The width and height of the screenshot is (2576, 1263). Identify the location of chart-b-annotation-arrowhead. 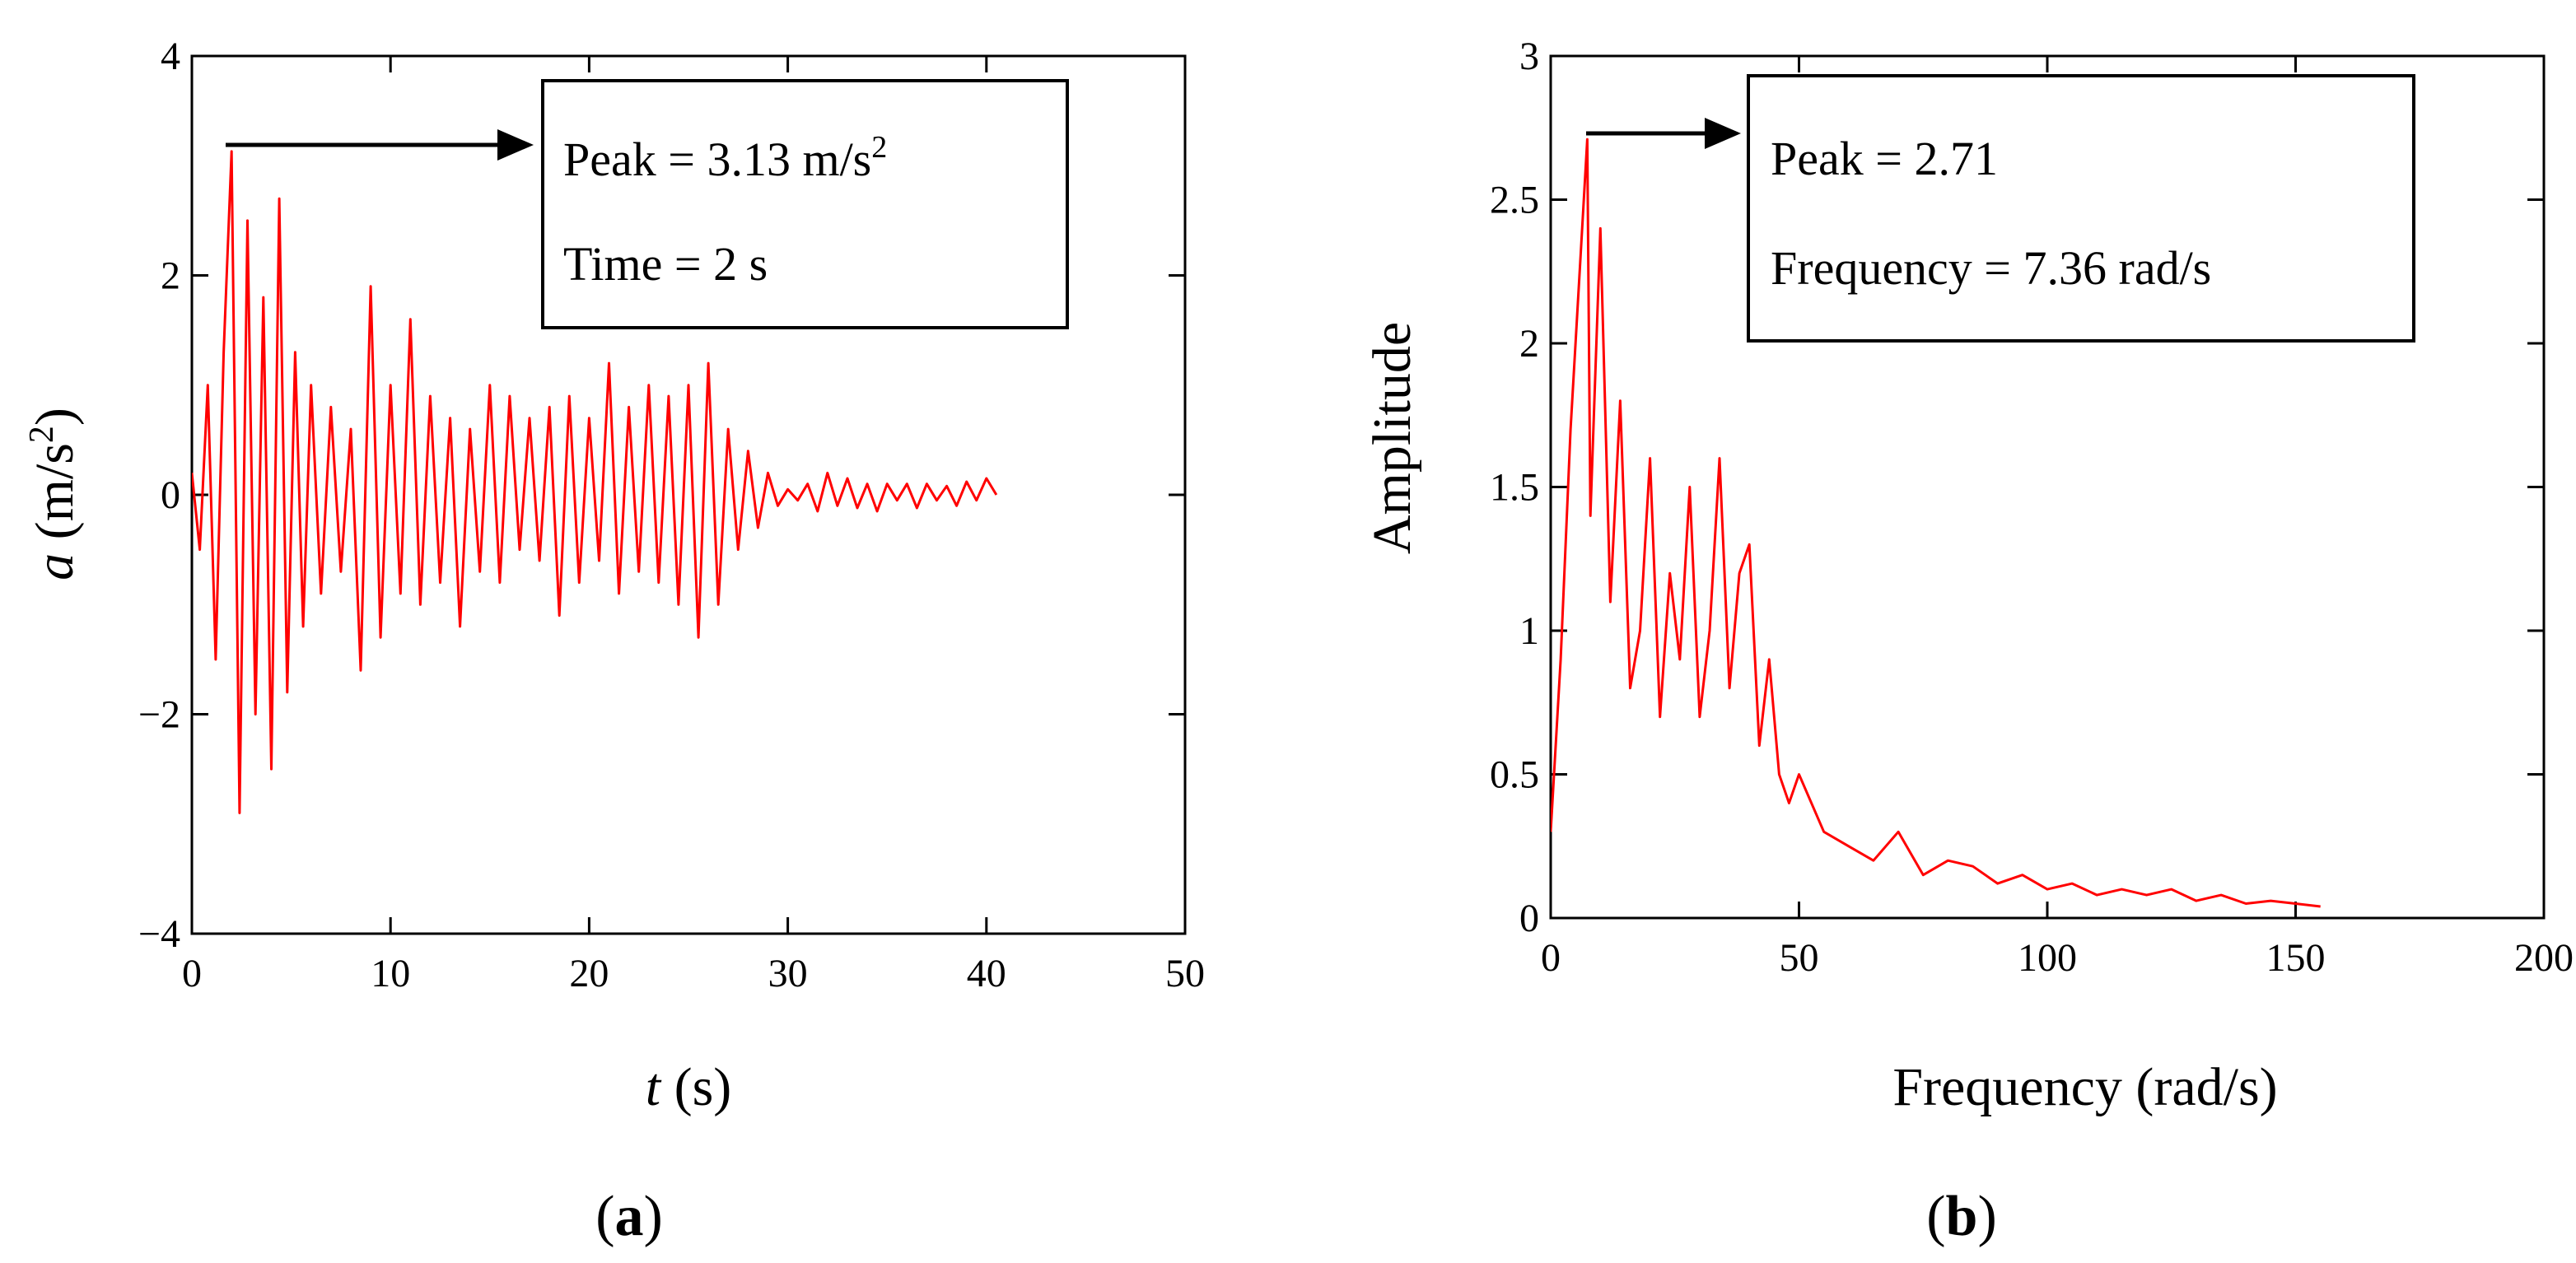
(1723, 133).